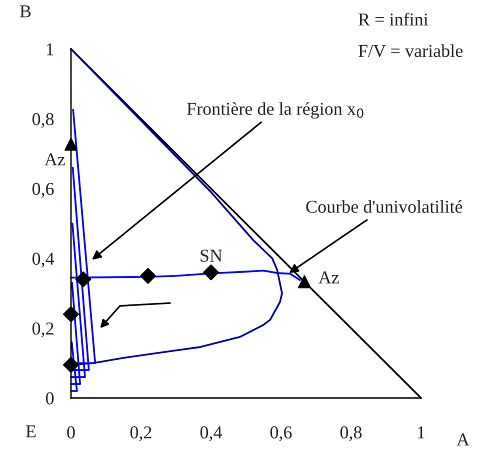 Image resolution: width=491 pixels, height=456 pixels. What do you see at coordinates (43, 120) in the screenshot?
I see `y-tick-label: 0,8` at bounding box center [43, 120].